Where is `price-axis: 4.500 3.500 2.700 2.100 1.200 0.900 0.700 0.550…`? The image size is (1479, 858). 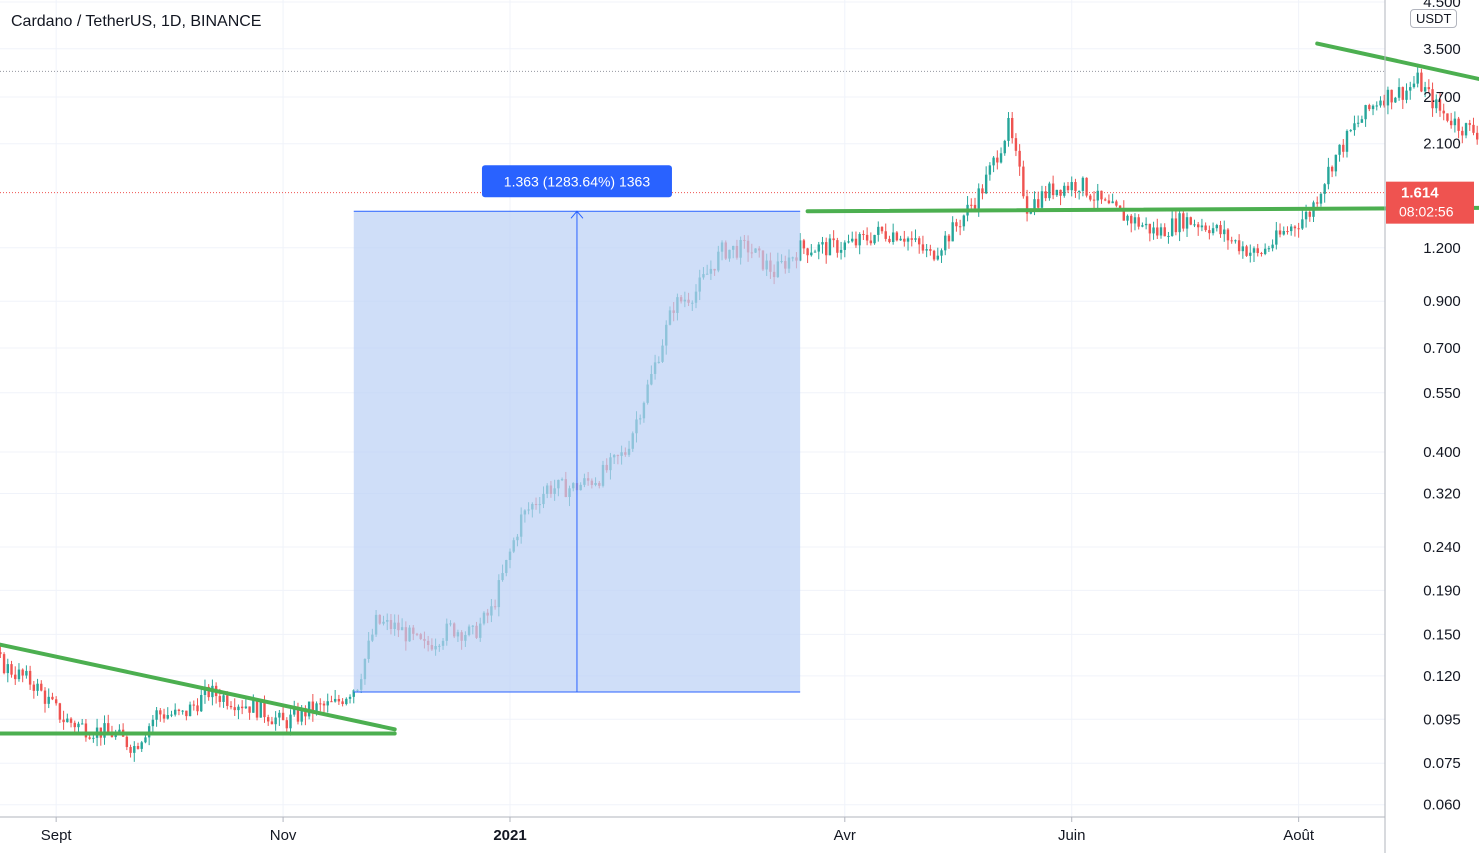
price-axis: 4.500 3.500 2.700 2.100 1.200 0.900 0.700 0.550… is located at coordinates (1429, 426).